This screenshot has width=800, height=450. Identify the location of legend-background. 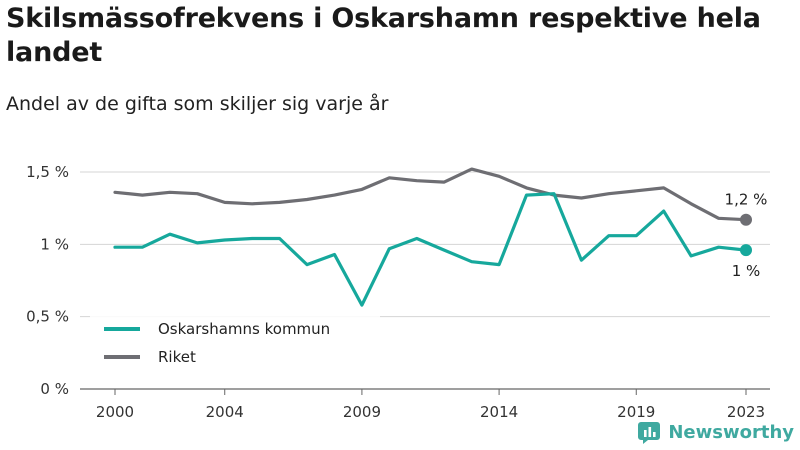
(235, 344).